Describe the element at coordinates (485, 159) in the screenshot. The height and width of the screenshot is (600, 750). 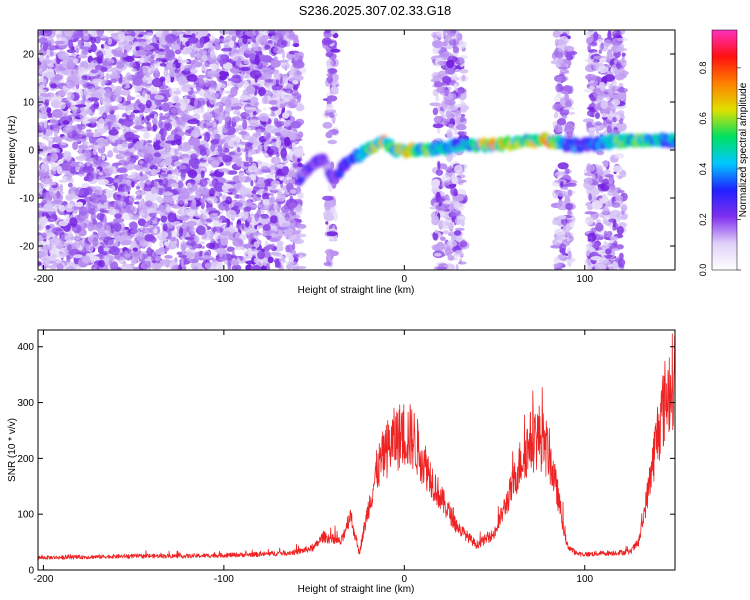
I see `spectrogram-signal-ridge` at that location.